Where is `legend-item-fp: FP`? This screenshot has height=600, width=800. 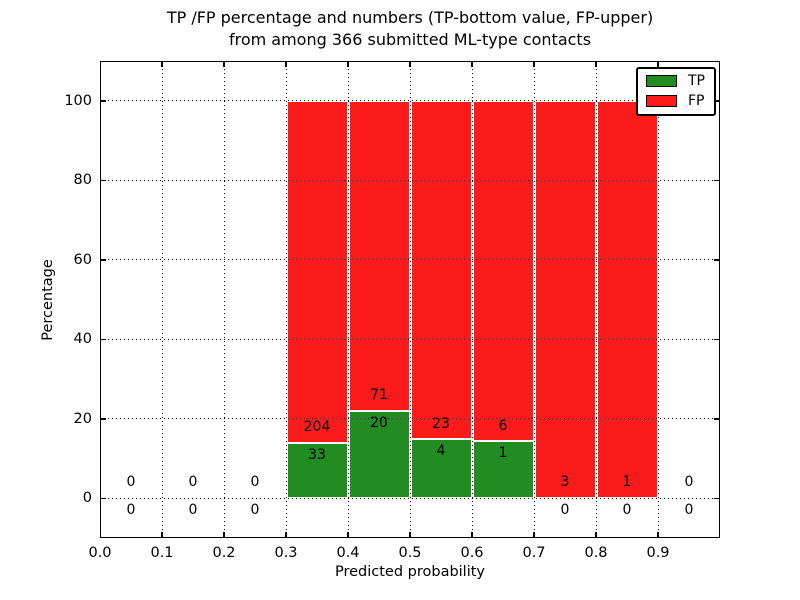 legend-item-fp: FP is located at coordinates (675, 101).